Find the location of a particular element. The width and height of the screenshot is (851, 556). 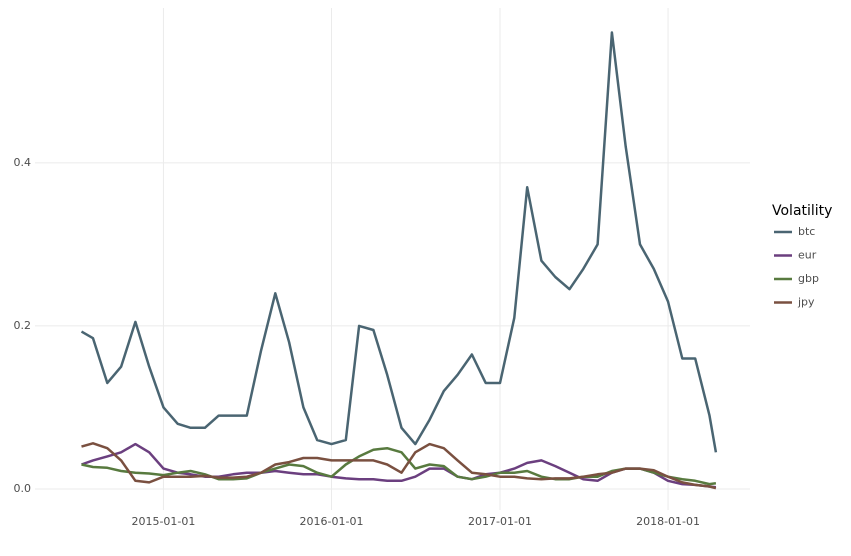

line is located at coordinates (399, 466).